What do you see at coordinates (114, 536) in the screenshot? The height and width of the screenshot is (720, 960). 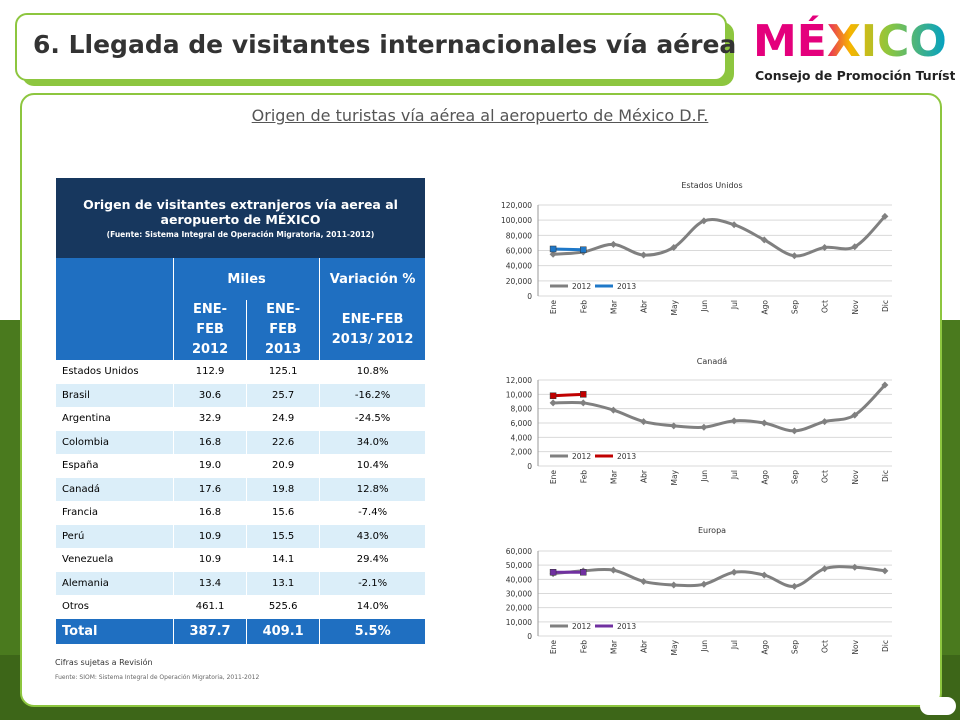 I see `row-label: Perú` at bounding box center [114, 536].